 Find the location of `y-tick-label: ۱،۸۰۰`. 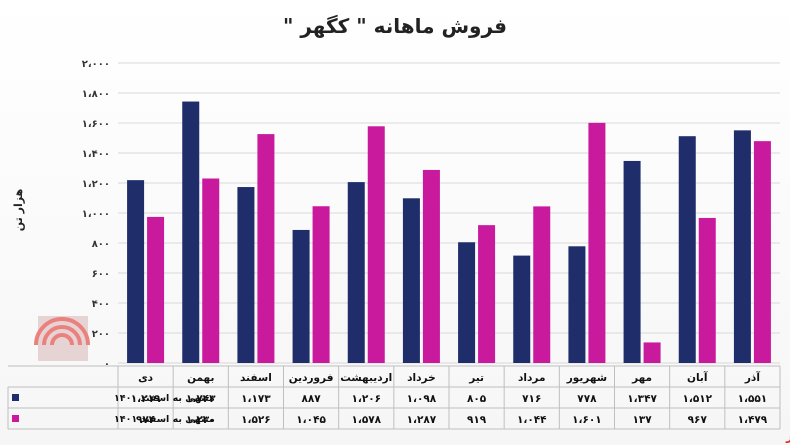

y-tick-label: ۱،۸۰۰ is located at coordinates (96, 94).